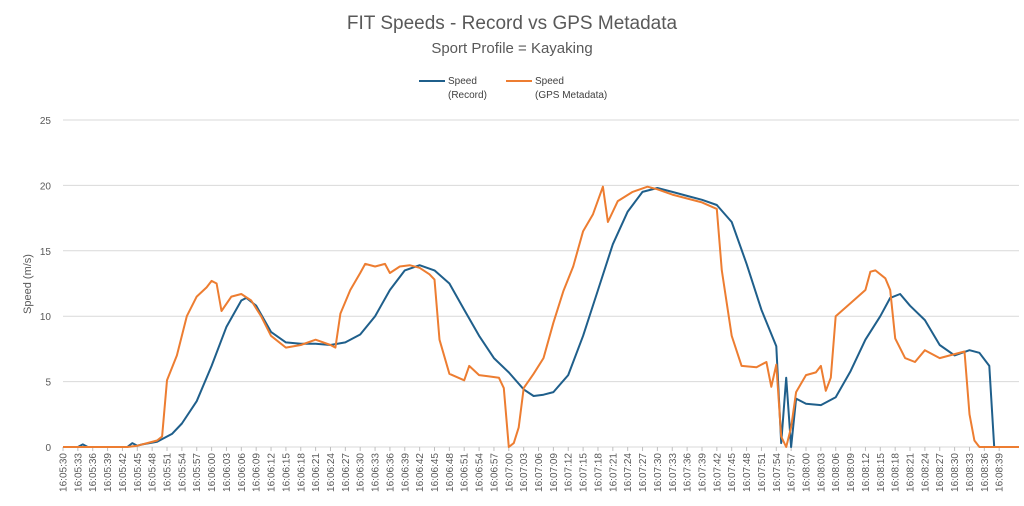 Image resolution: width=1024 pixels, height=506 pixels. Describe the element at coordinates (331, 472) in the screenshot. I see `x-tick-label: 16:06:24` at that location.